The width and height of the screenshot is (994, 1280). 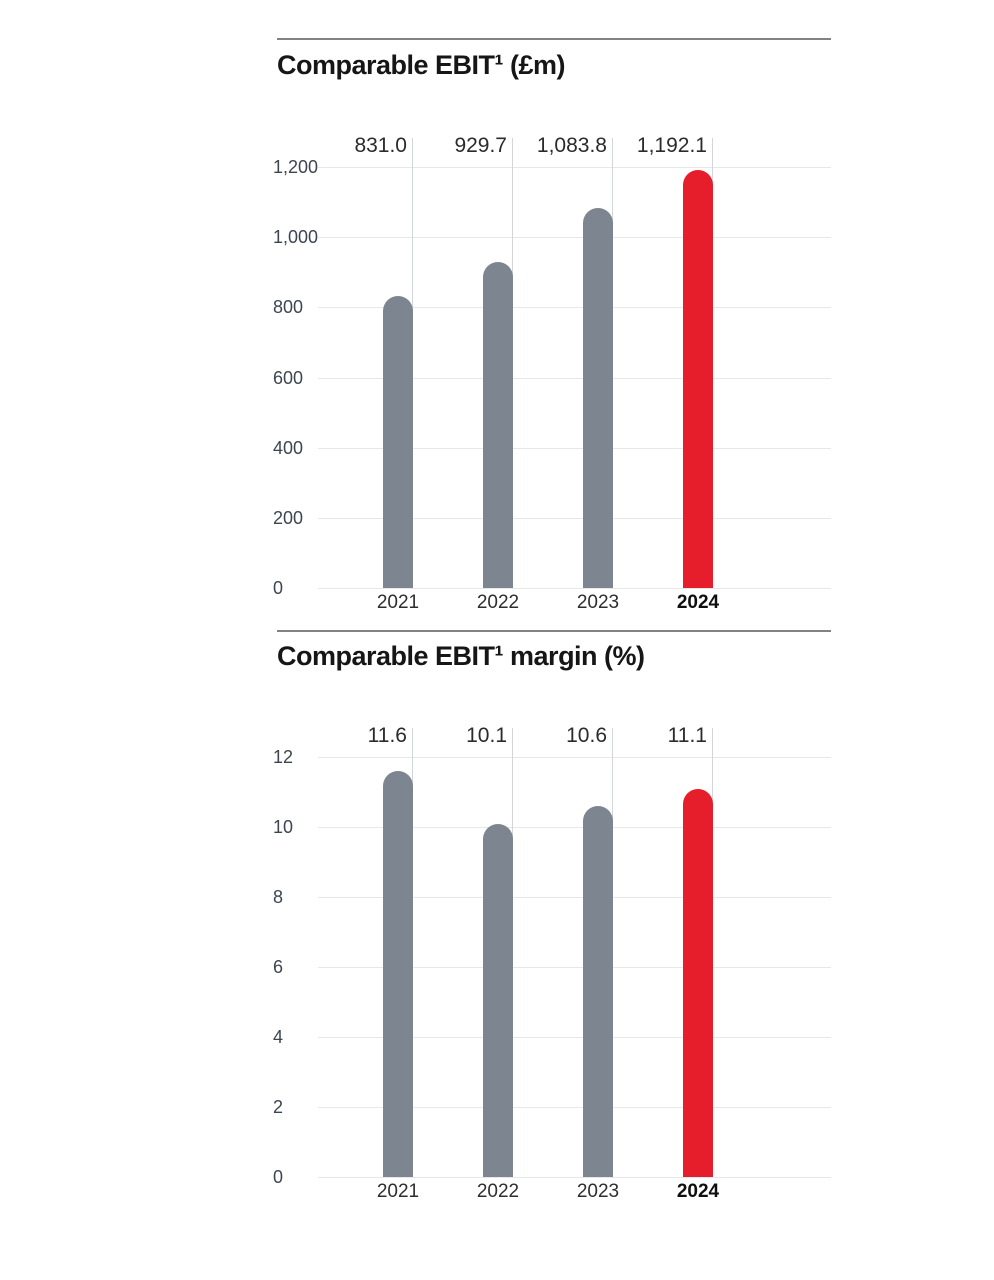 I want to click on value-label-2022: 929.7, so click(x=480, y=145).